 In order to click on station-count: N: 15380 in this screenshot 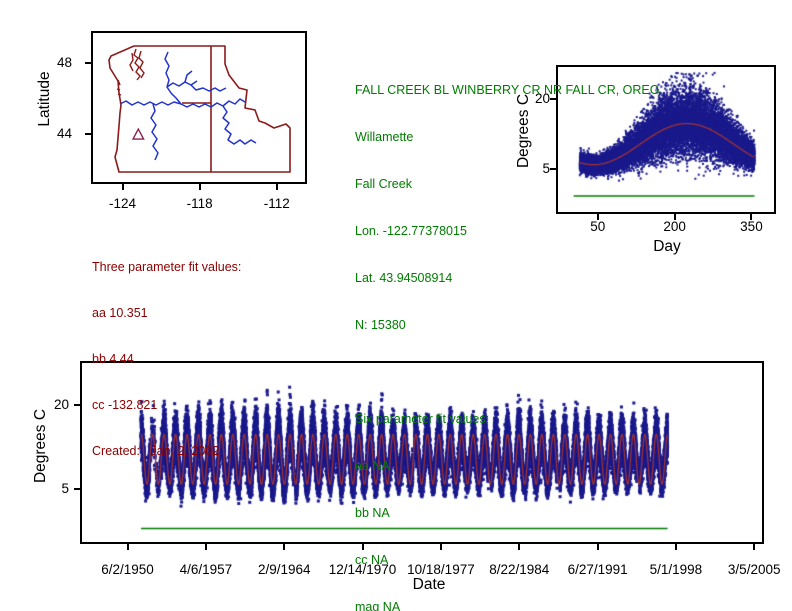, I will do `click(380, 325)`.